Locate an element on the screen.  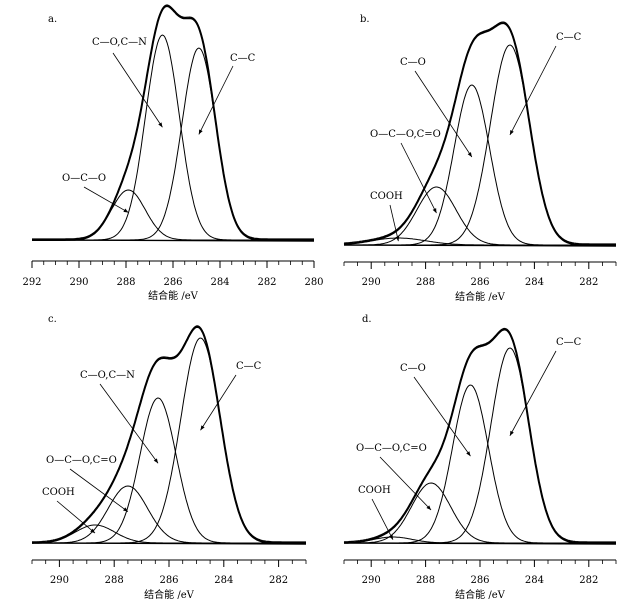
panel-label: a. is located at coordinates (52, 19).